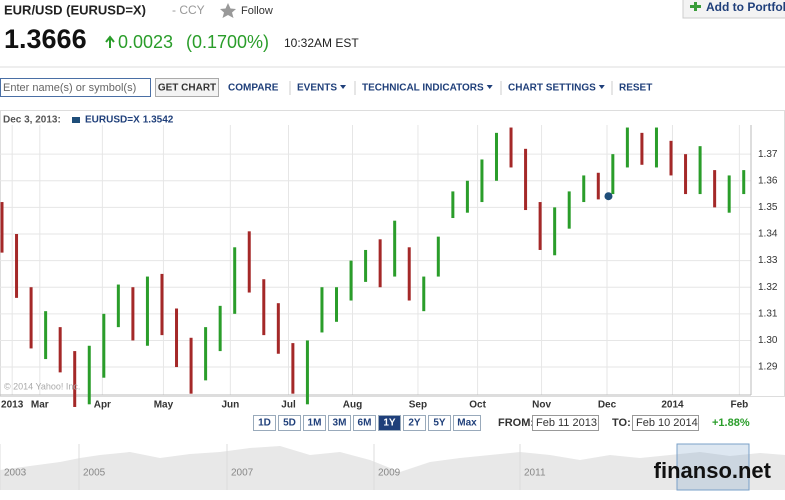  Describe the element at coordinates (672, 405) in the screenshot. I see `x-tick-label: 2014` at that location.